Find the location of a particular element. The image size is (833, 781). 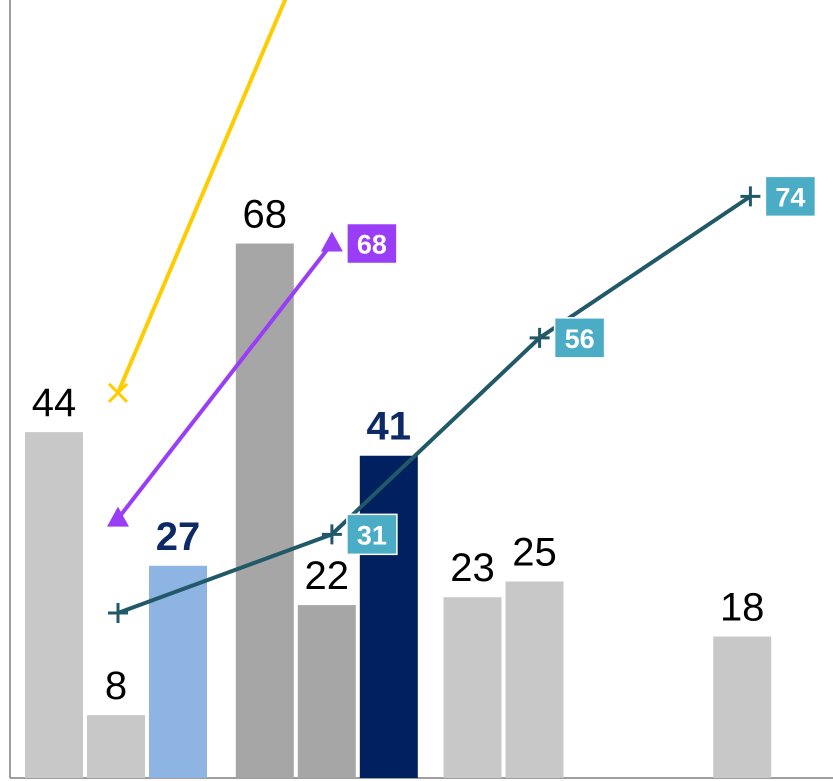

bar-data-label: 22 is located at coordinates (327, 576).